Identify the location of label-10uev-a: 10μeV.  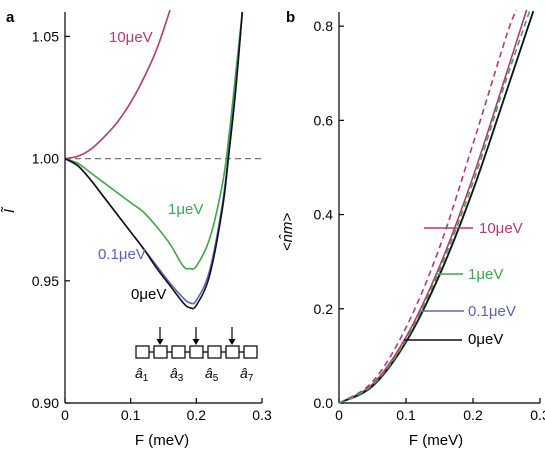
(131, 37).